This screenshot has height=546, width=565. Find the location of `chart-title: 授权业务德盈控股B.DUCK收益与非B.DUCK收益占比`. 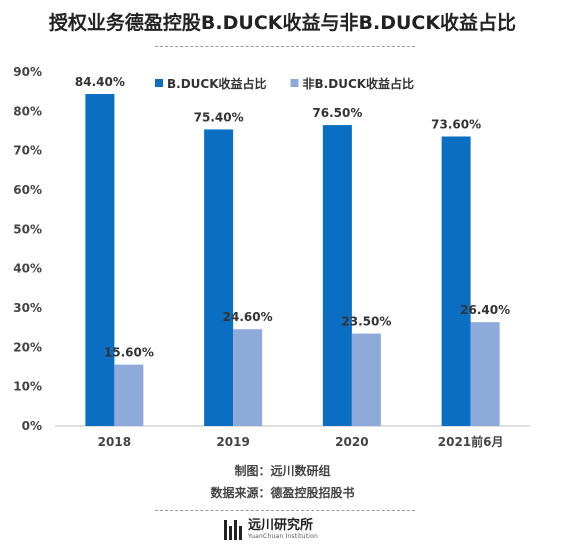

chart-title: 授权业务德盈控股B.DUCK收益与非B.DUCK收益占比 is located at coordinates (282, 23).